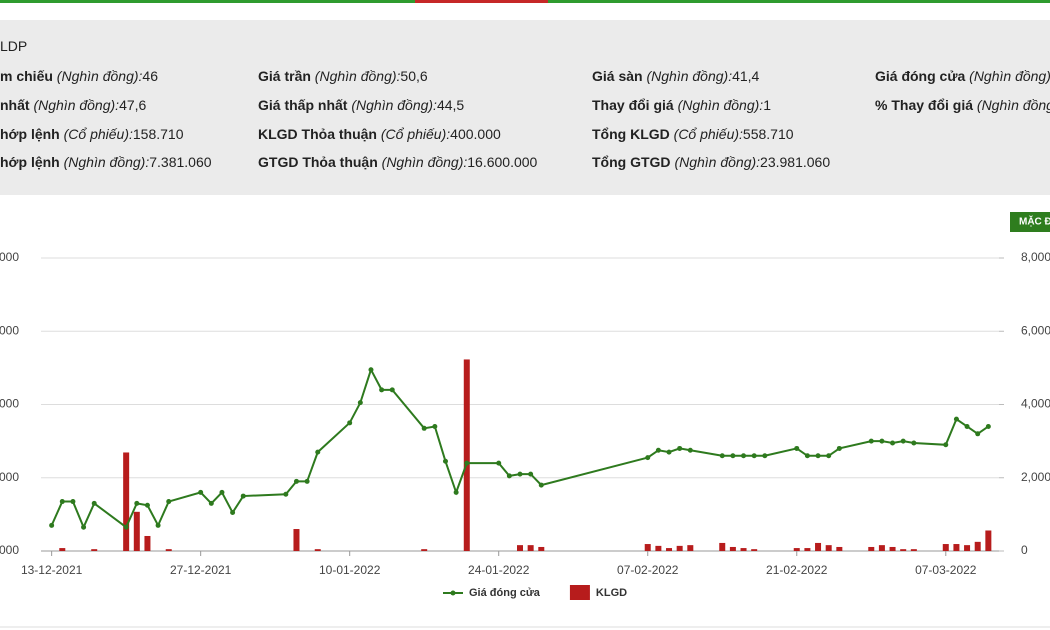 Image resolution: width=1050 pixels, height=630 pixels. What do you see at coordinates (317, 134) in the screenshot?
I see `info-label: KLGD Thỏa thuận` at bounding box center [317, 134].